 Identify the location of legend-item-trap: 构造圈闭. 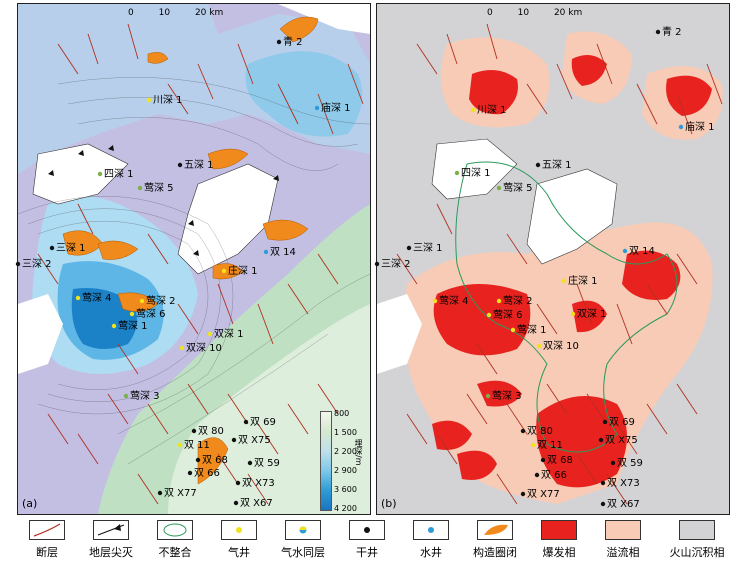
(495, 539).